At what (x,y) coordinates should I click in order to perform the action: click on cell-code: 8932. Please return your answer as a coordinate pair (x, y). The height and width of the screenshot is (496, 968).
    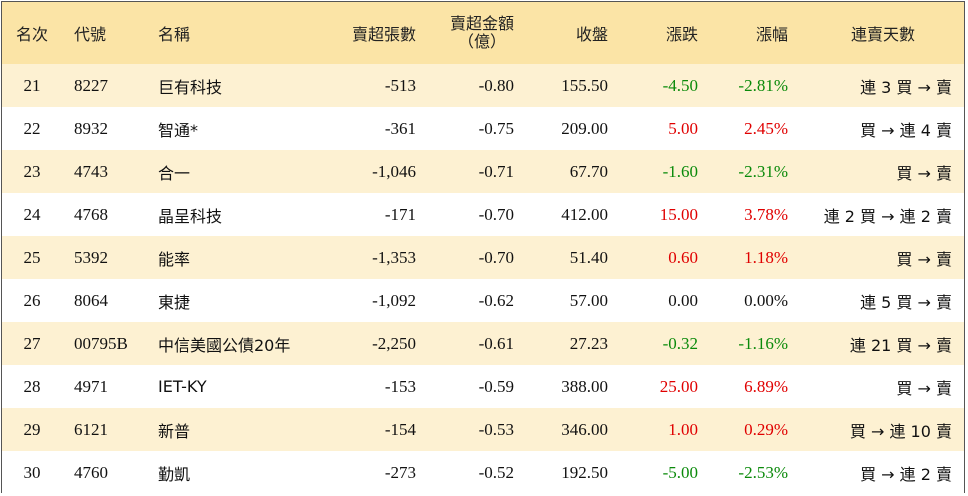
    Looking at the image, I should click on (91, 128).